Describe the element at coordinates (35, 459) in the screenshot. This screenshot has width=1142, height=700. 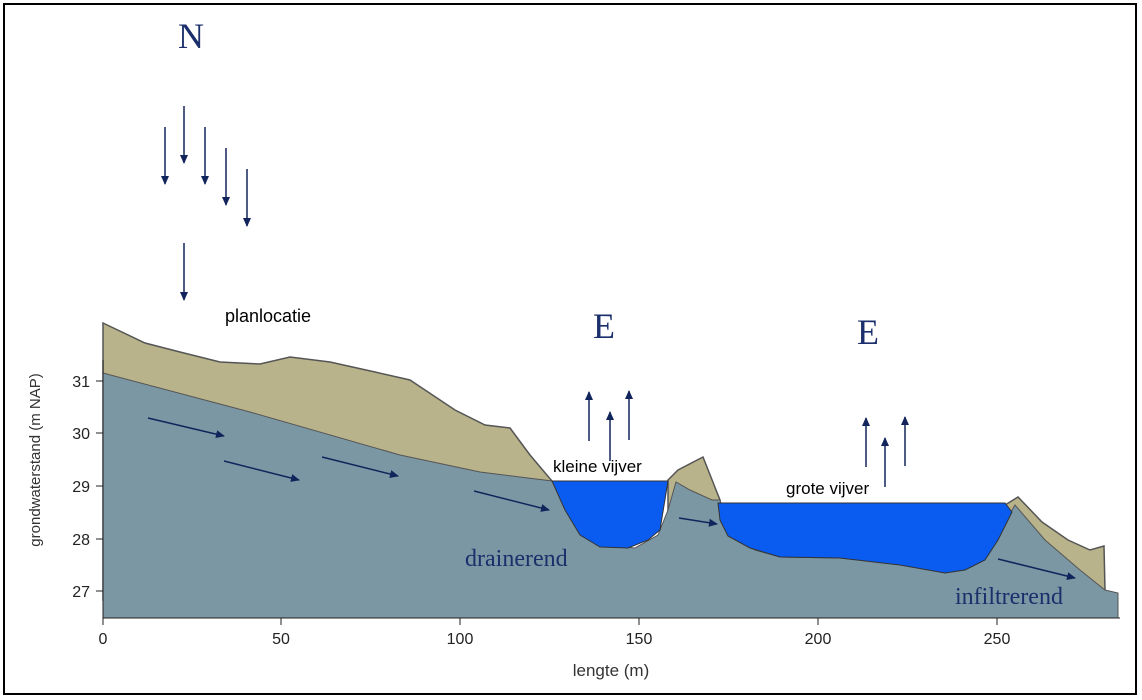
I see `y-axis-title: grondwaterstand (m NAP)` at that location.